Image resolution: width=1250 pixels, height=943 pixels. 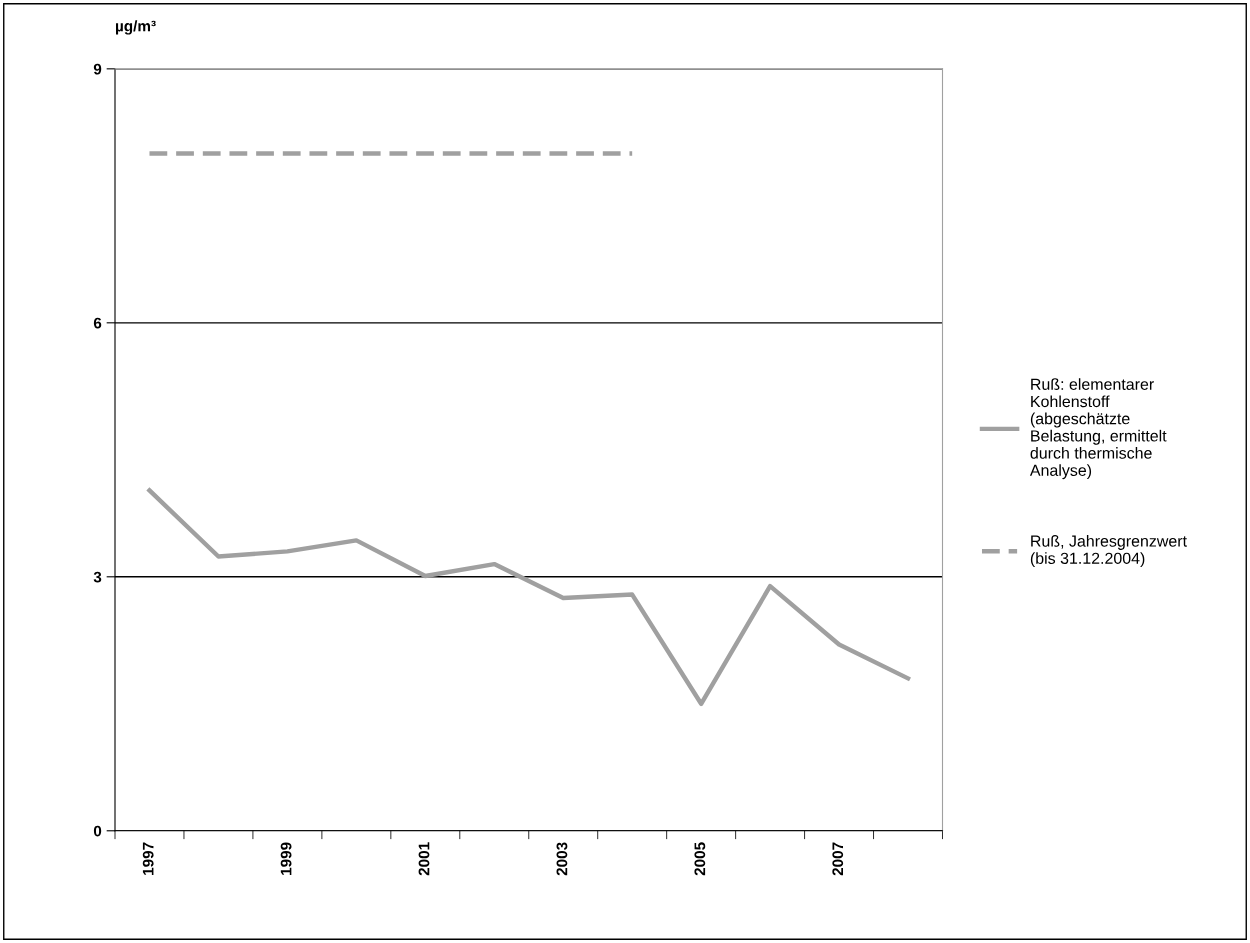 What do you see at coordinates (136, 27) in the screenshot?
I see `y-axis-title: µg/m³` at bounding box center [136, 27].